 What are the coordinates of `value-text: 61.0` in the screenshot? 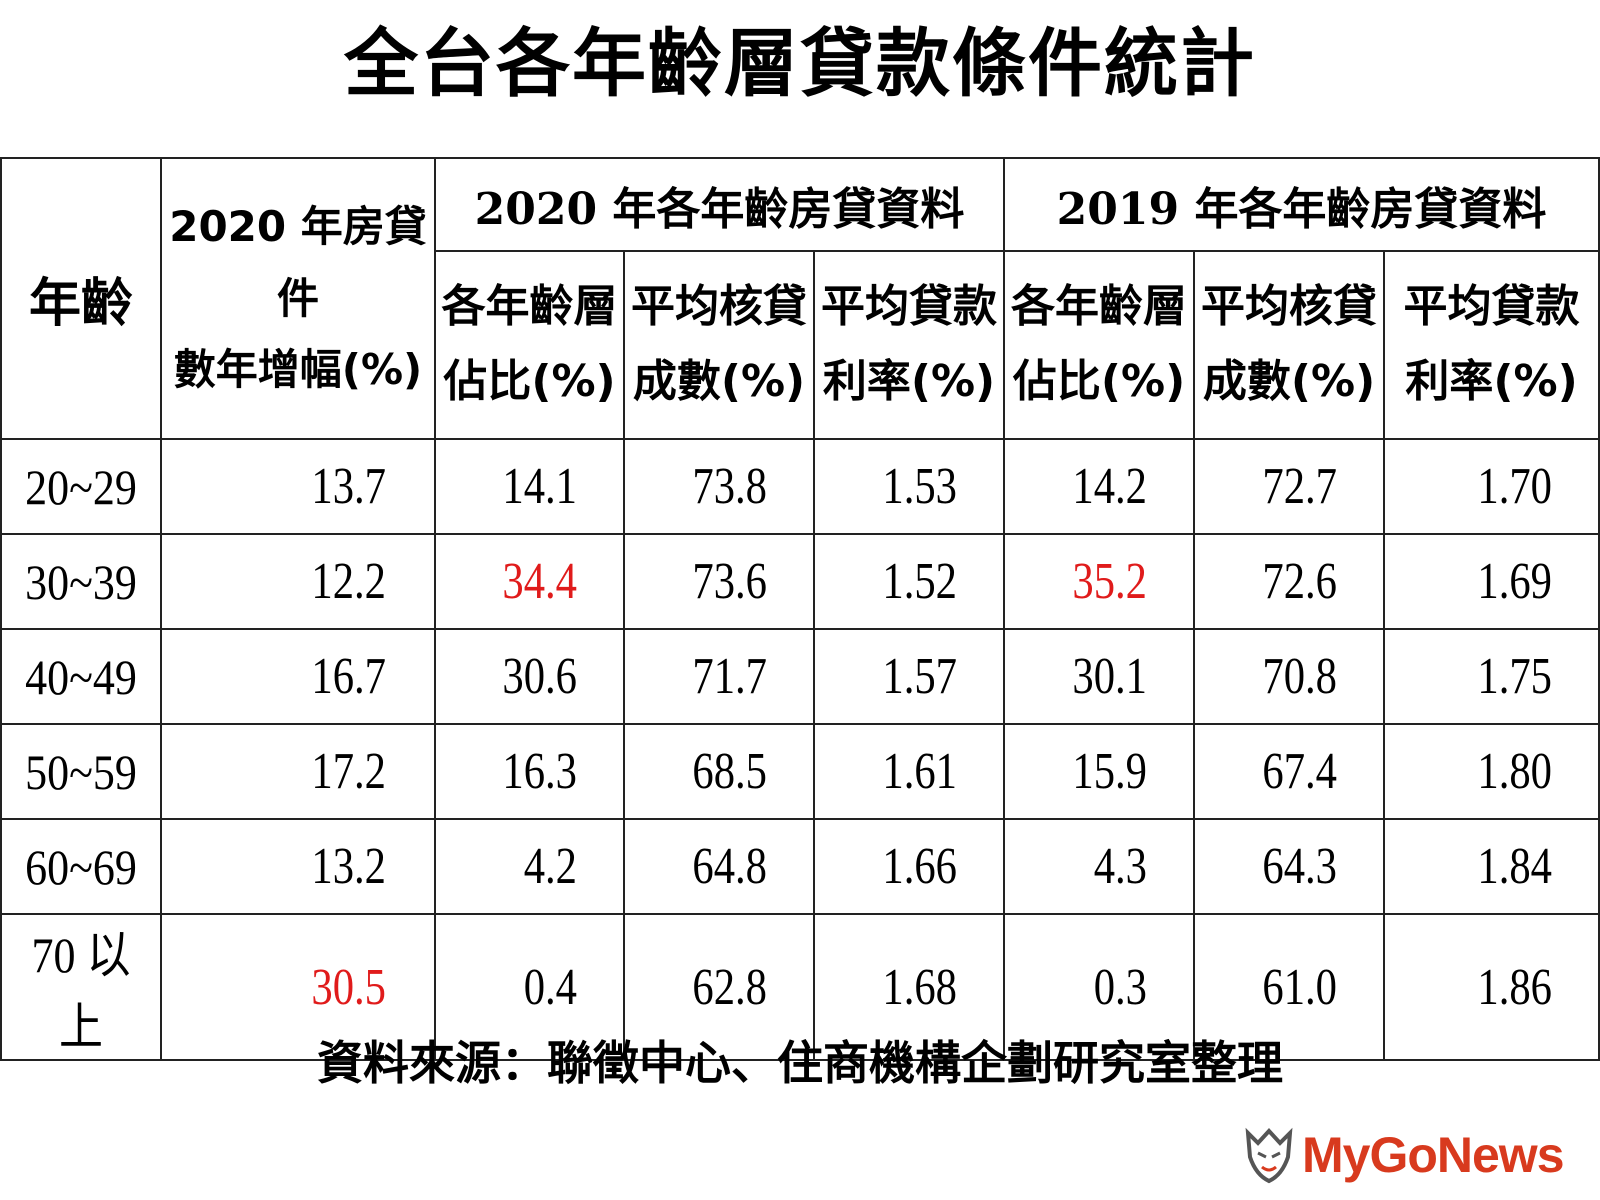 It's located at (1300, 987).